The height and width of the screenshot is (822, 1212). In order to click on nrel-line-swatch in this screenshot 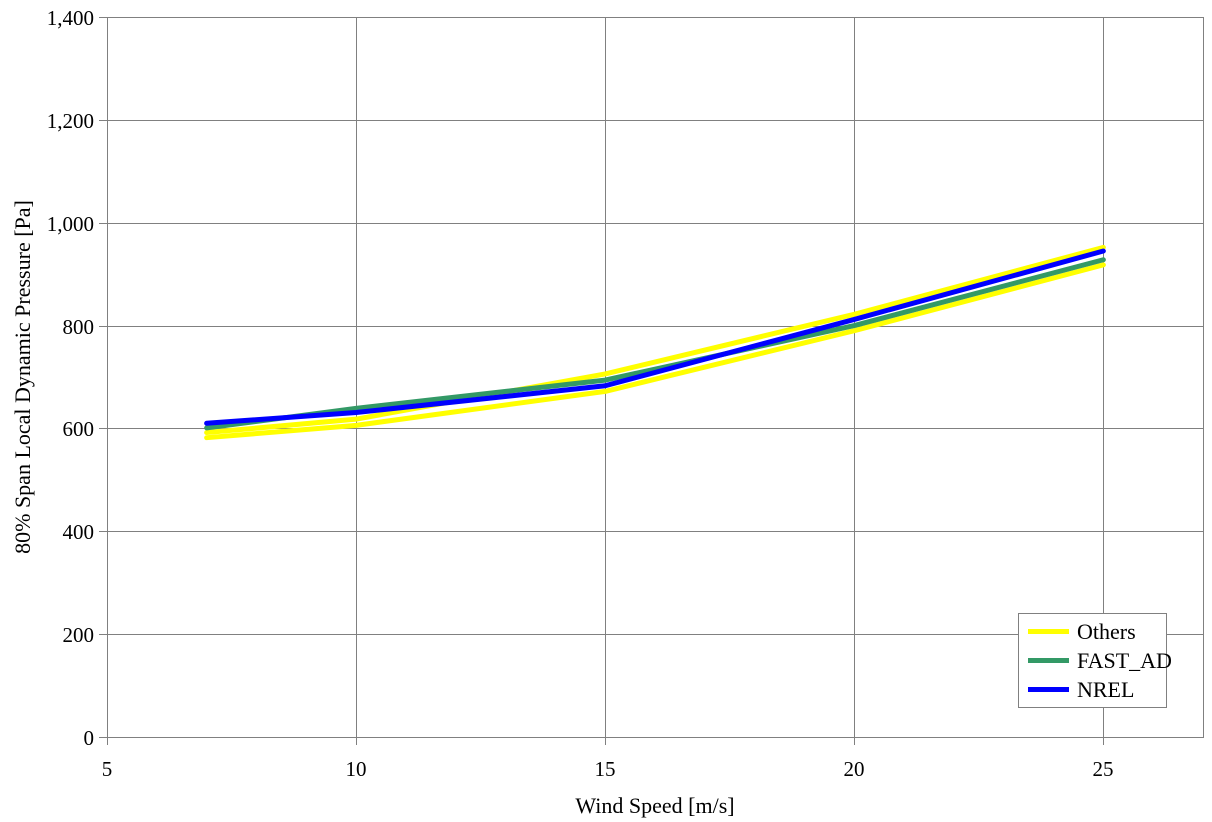, I will do `click(1048, 689)`.